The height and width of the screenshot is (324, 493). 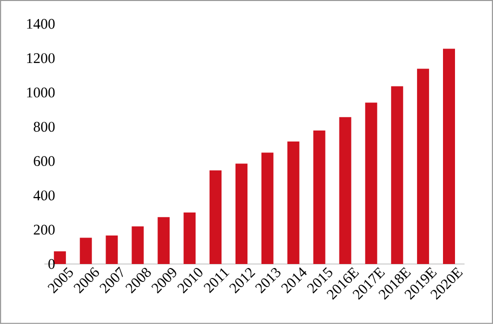 What do you see at coordinates (44, 195) in the screenshot?
I see `y-tick-label: 400` at bounding box center [44, 195].